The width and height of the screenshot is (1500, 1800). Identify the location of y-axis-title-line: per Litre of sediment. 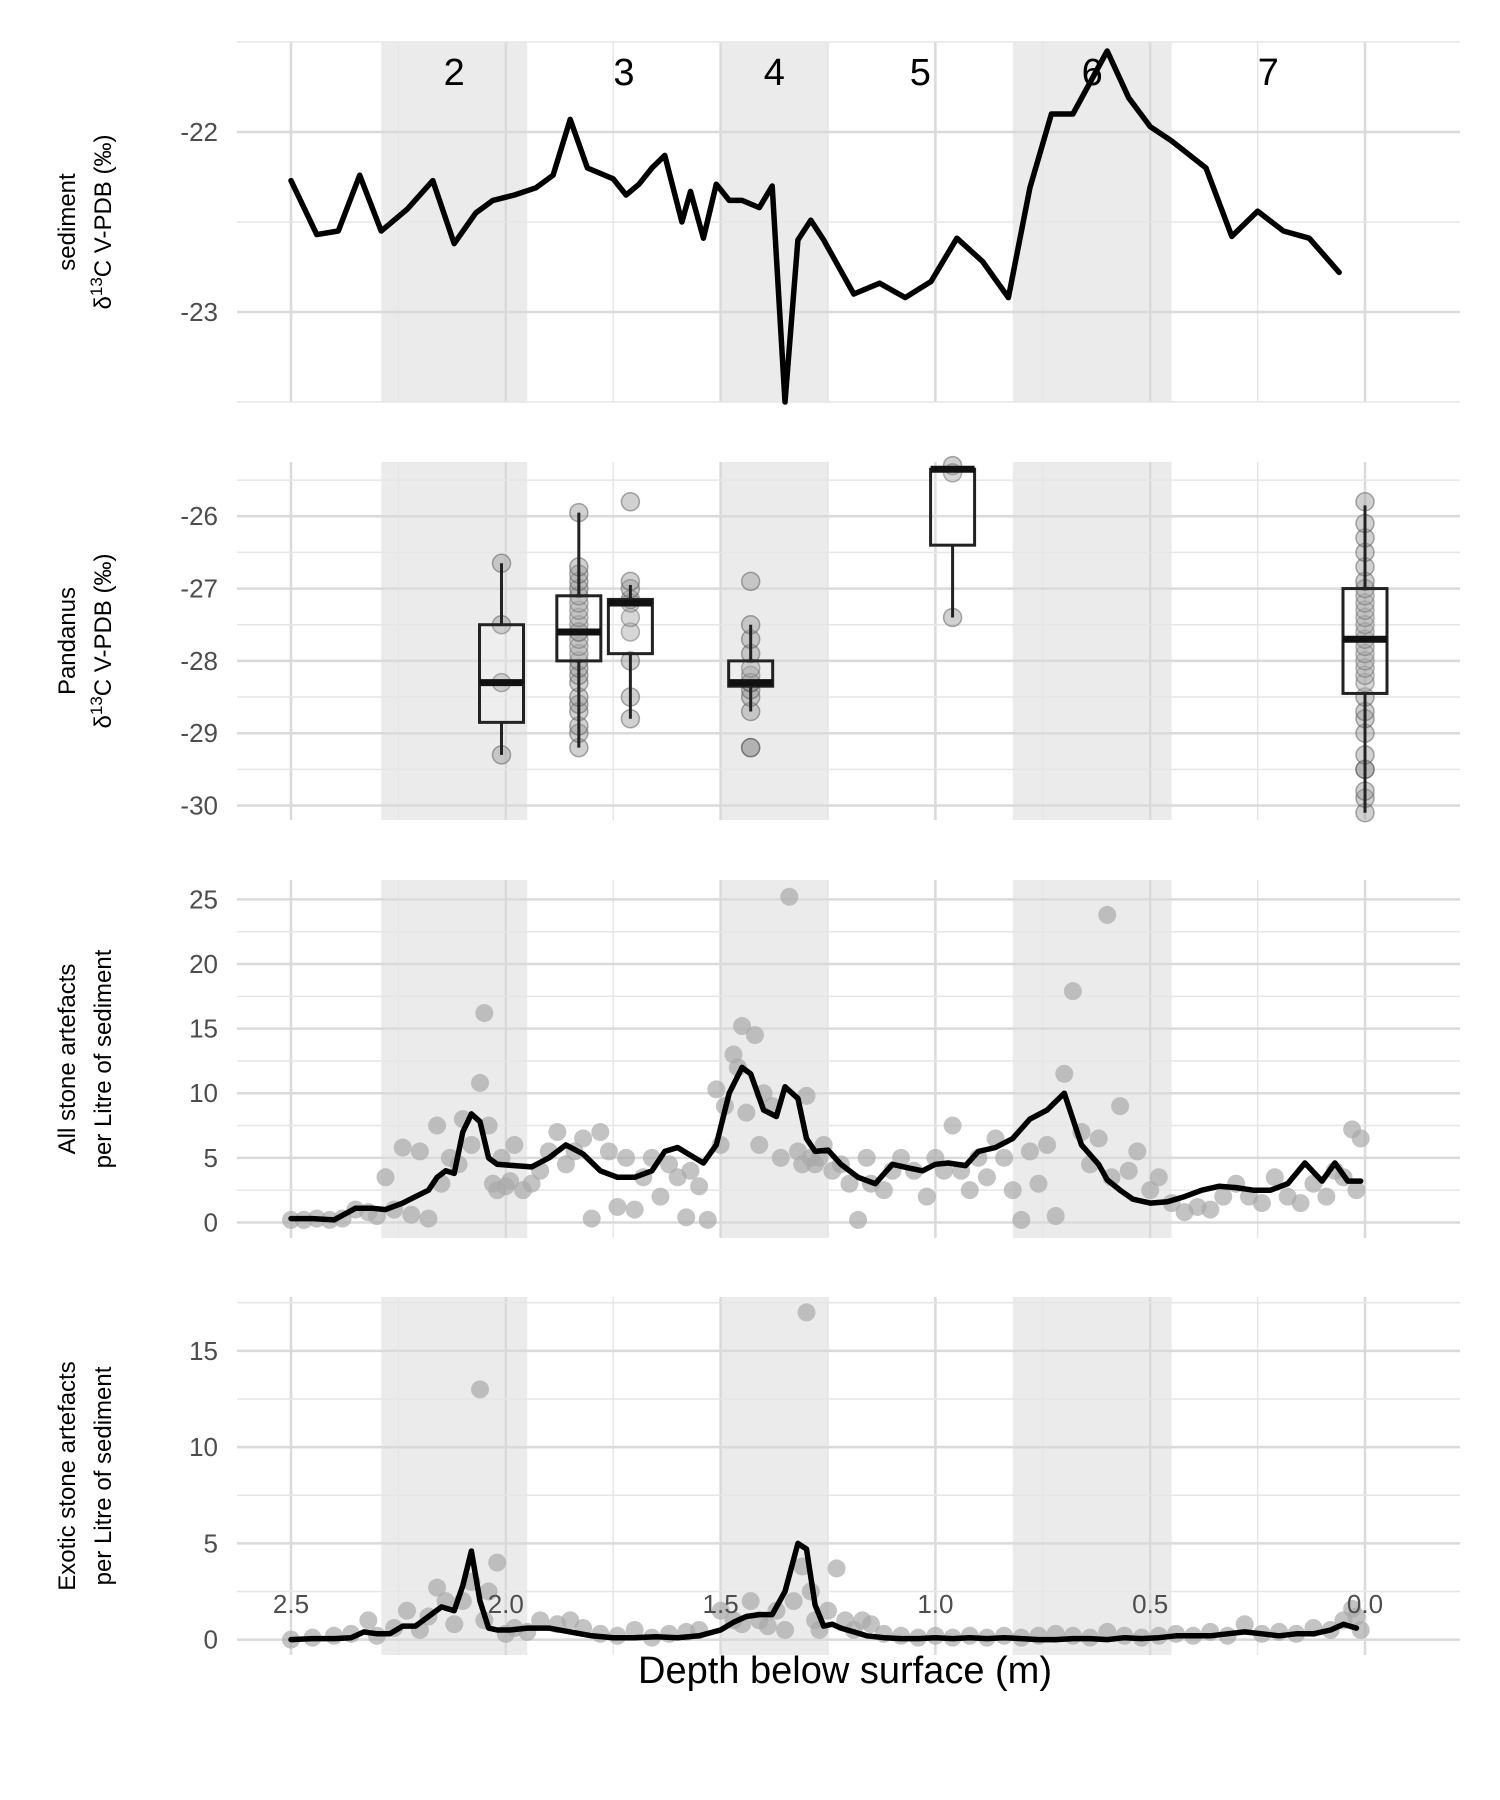
(103, 1058).